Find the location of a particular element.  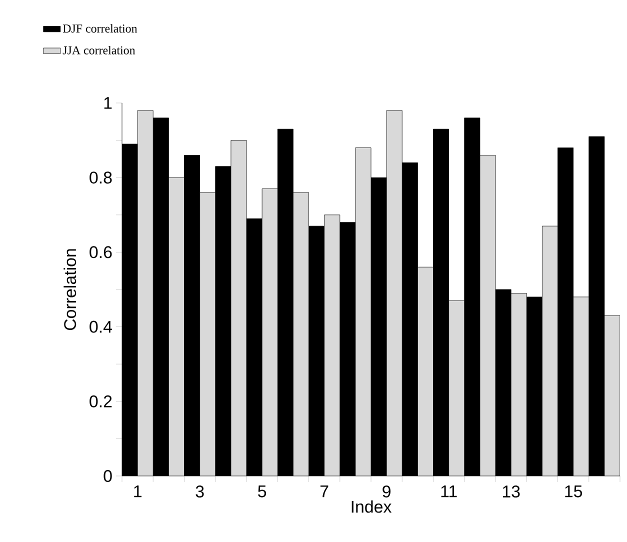

y-tick-label: 0 is located at coordinates (108, 476).